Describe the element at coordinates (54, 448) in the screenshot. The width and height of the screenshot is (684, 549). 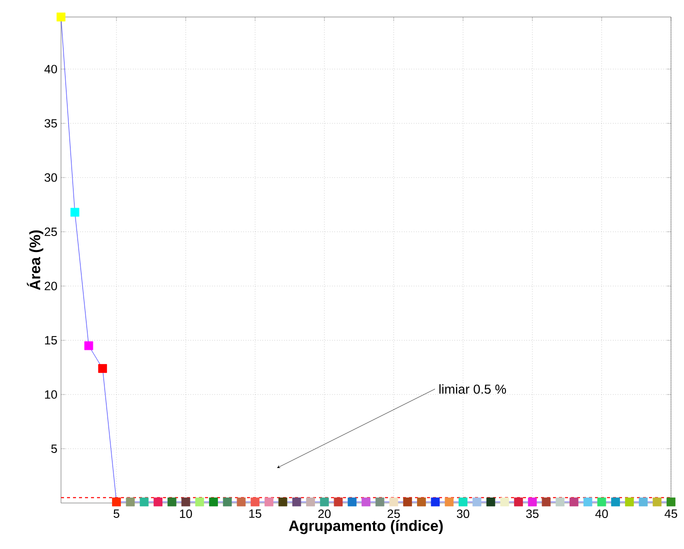
I see `y-tick-label: 5` at that location.